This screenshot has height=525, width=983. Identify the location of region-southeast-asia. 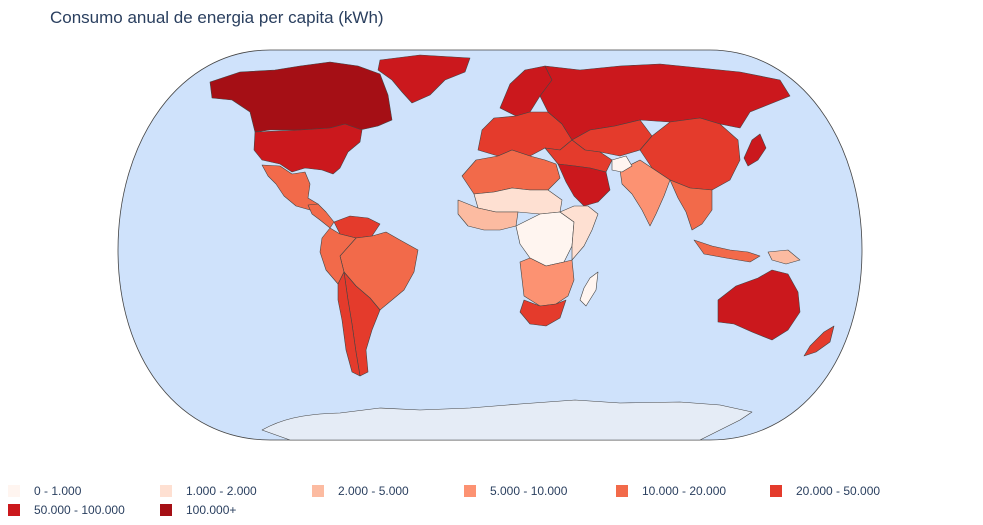
(691, 205).